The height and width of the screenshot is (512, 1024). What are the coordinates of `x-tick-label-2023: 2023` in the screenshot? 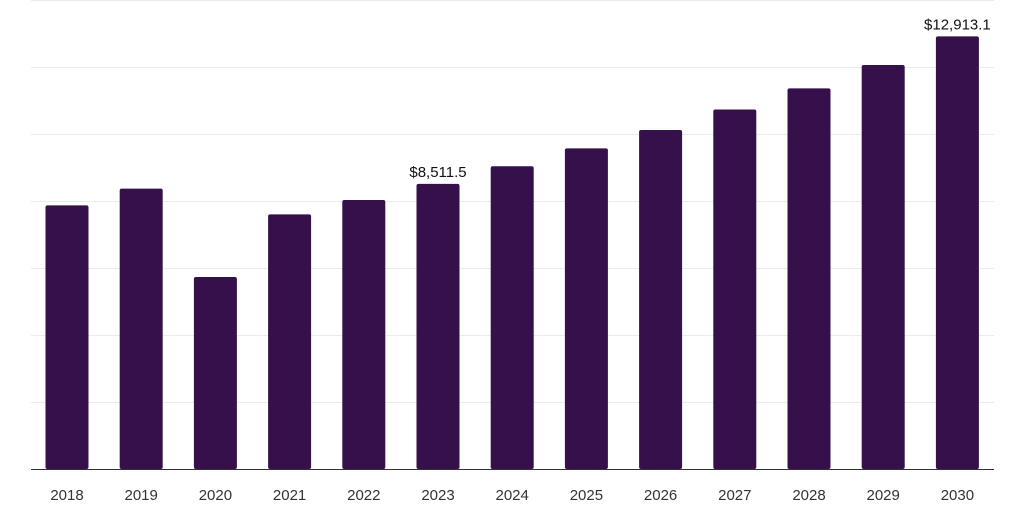 It's located at (437, 495).